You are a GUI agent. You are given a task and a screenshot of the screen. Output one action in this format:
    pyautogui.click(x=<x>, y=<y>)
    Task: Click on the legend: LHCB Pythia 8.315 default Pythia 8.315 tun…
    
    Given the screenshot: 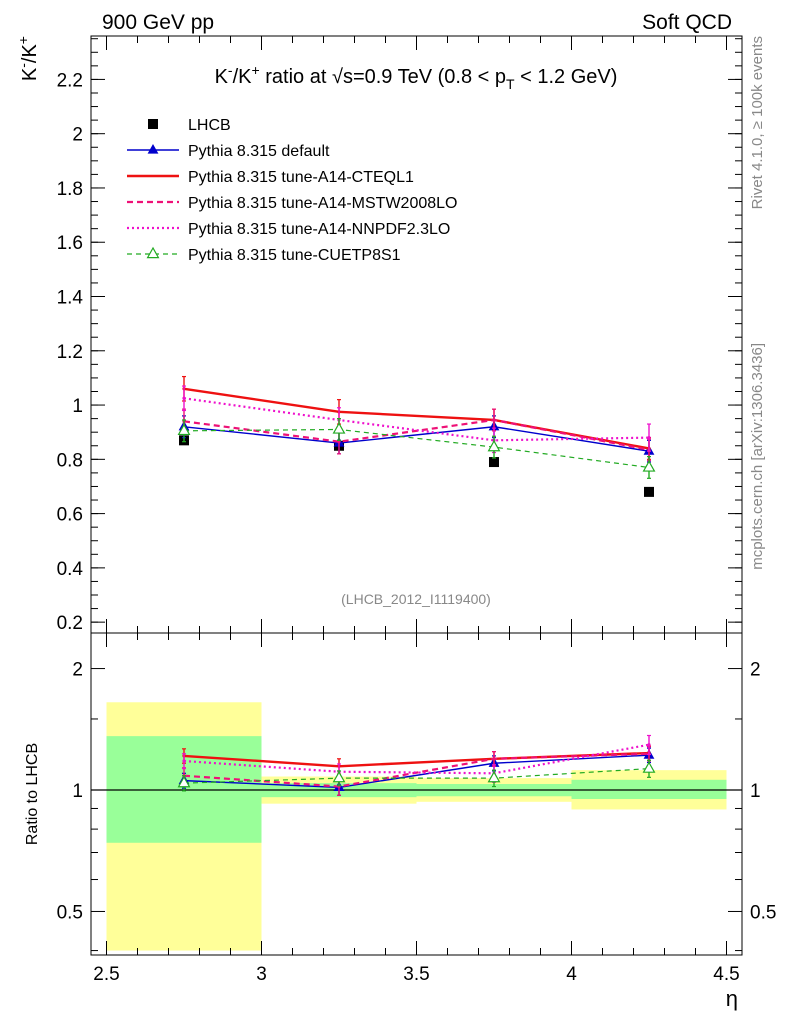 What is the action you would take?
    pyautogui.click(x=292, y=190)
    